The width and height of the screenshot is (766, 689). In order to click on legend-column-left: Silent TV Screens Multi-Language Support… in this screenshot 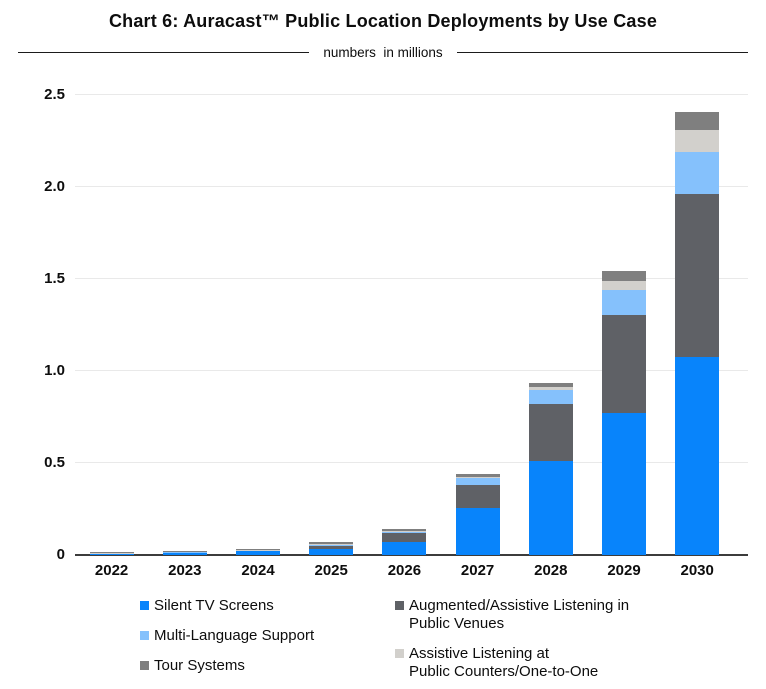, I will do `click(267, 643)`.